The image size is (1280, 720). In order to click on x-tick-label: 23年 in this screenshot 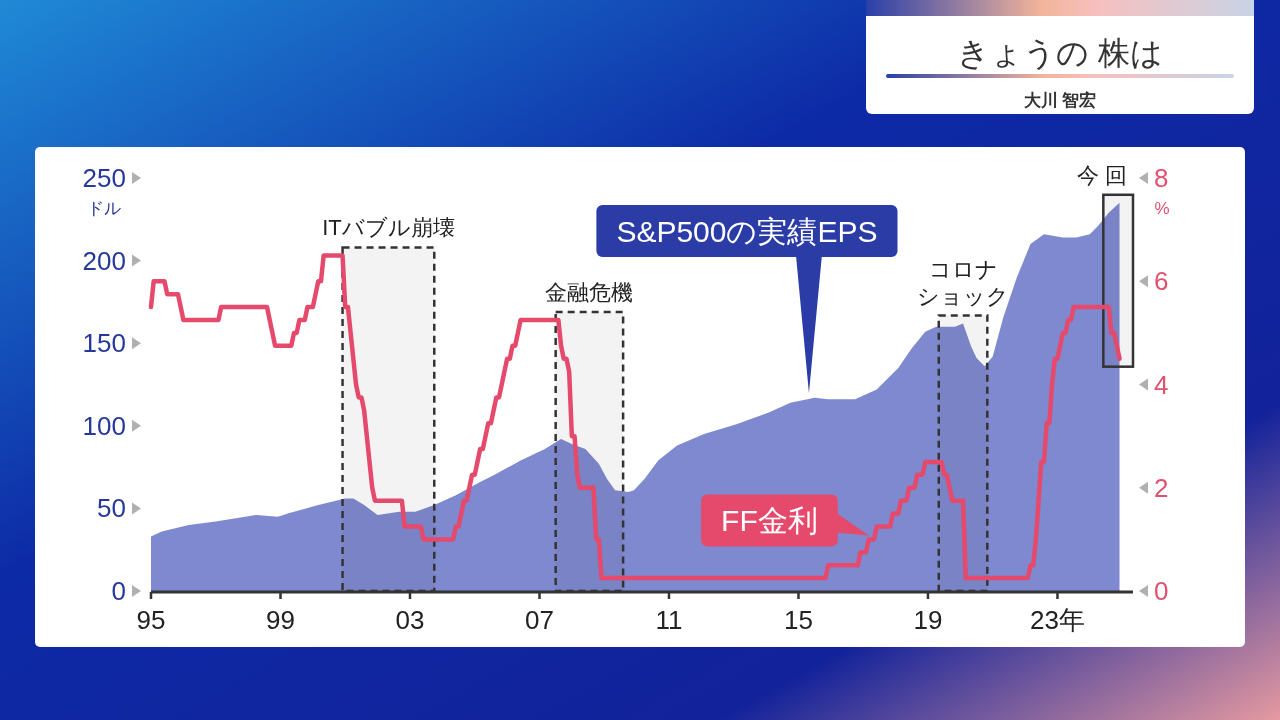, I will do `click(1057, 620)`.